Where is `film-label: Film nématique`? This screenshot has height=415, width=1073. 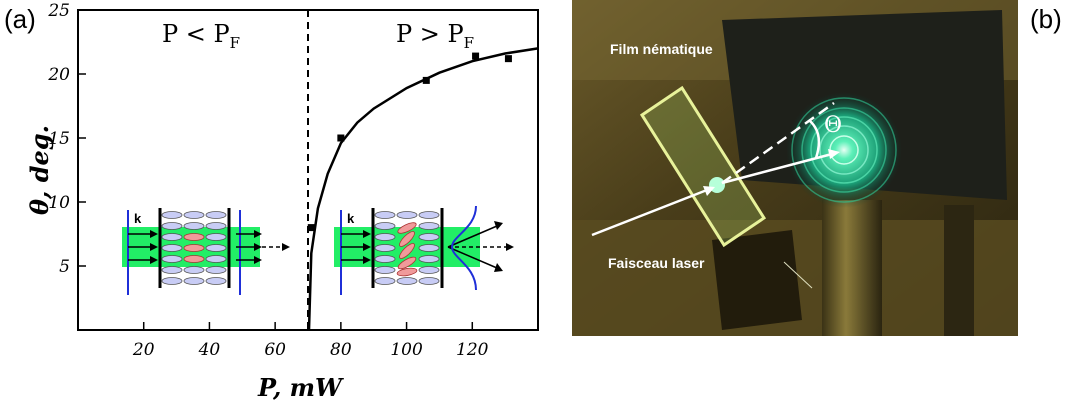 film-label: Film nématique is located at coordinates (661, 49).